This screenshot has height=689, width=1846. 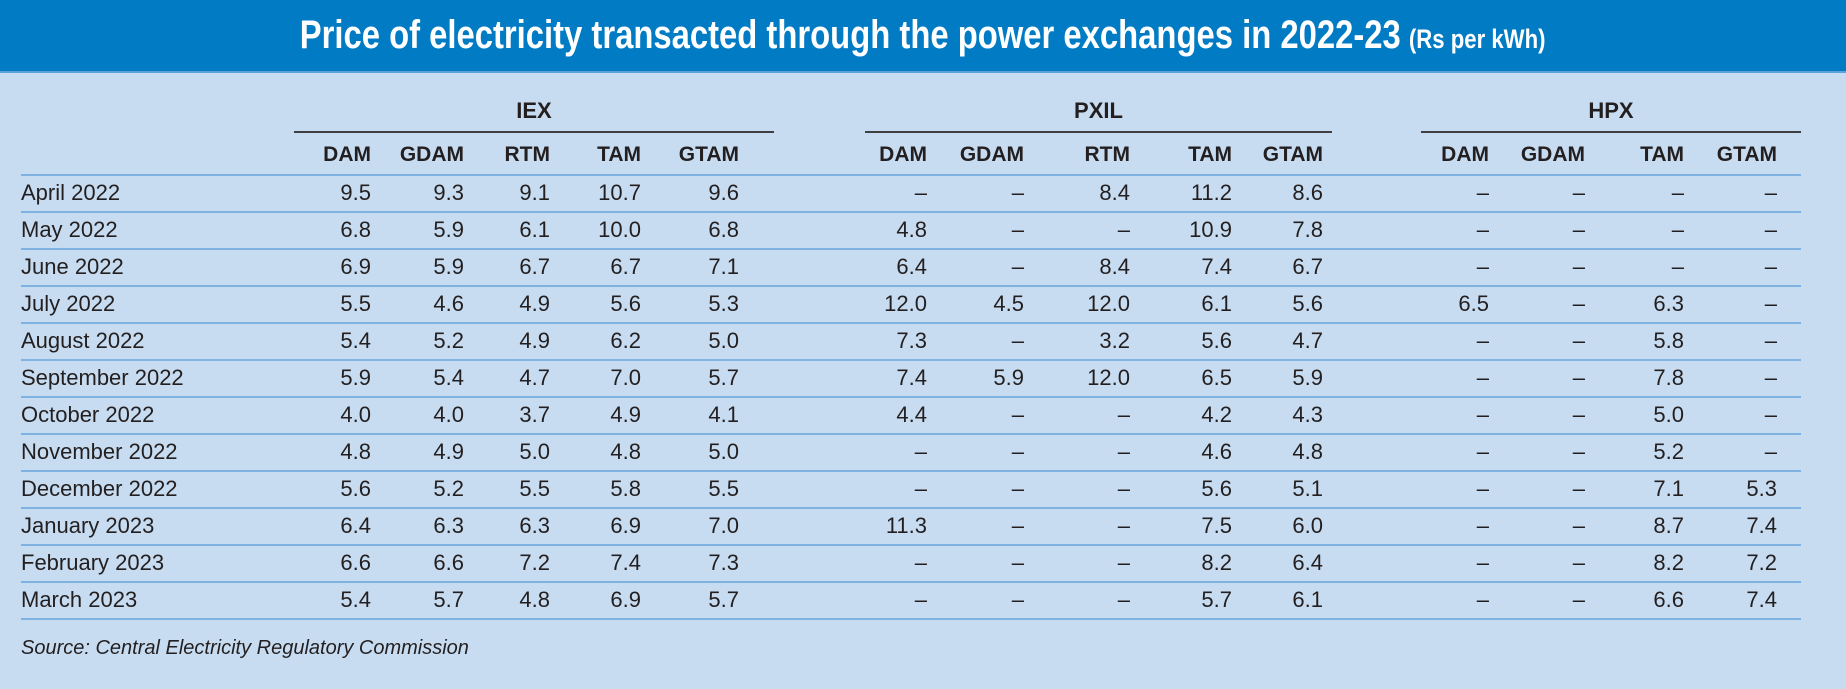 I want to click on table-cell: 8.6, so click(x=1307, y=192).